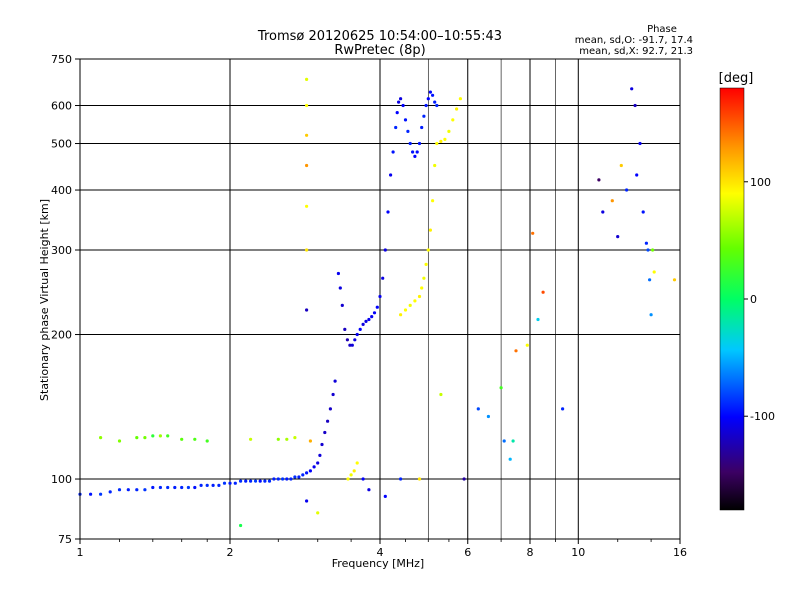  I want to click on phase-stats-o: mean, sd,O: -91.7, 17.4, so click(634, 40).